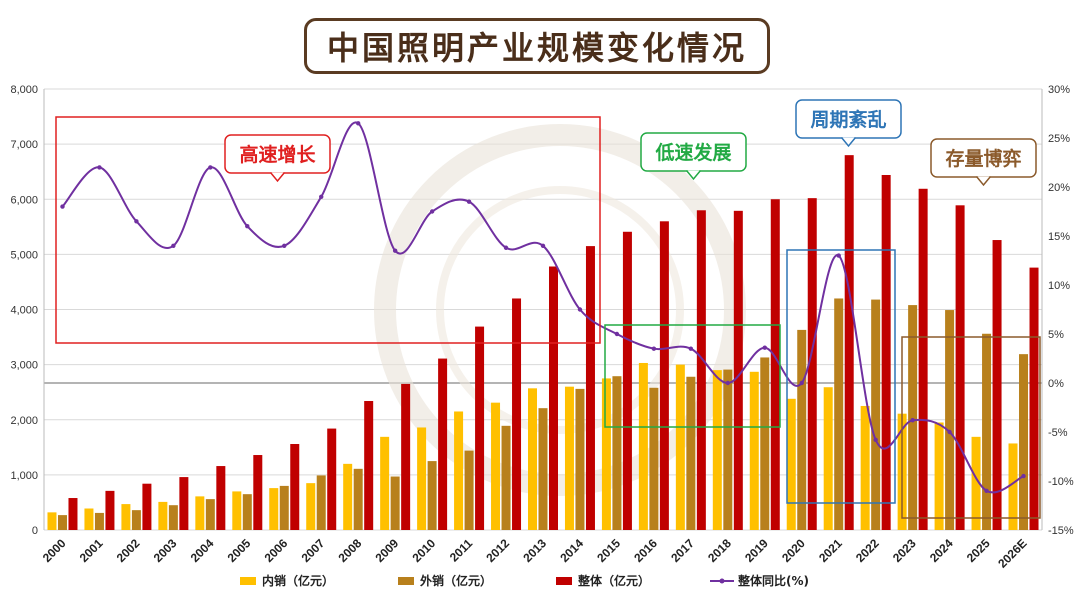 The width and height of the screenshot is (1080, 600). What do you see at coordinates (24, 311) in the screenshot?
I see `y-left-tick-label: 4,000` at bounding box center [24, 311].